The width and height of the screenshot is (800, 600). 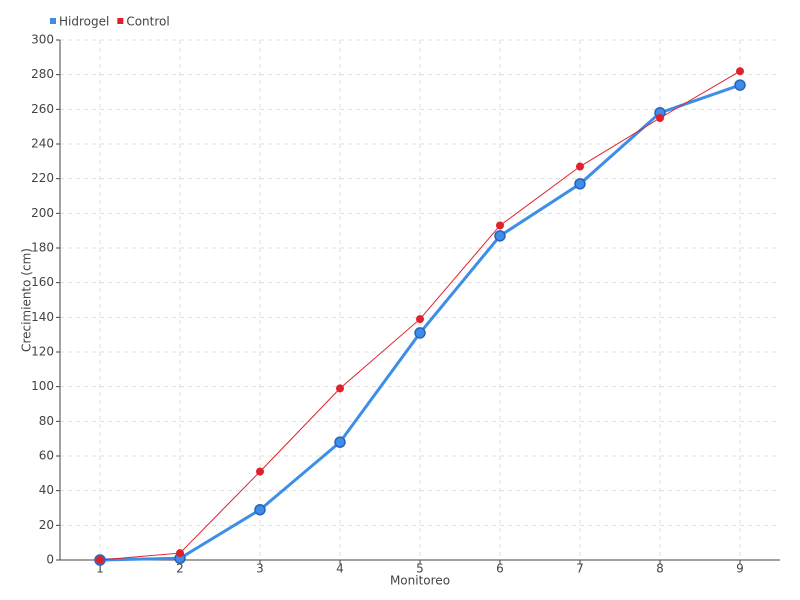 What do you see at coordinates (260, 569) in the screenshot?
I see `x-tick-label: 3` at bounding box center [260, 569].